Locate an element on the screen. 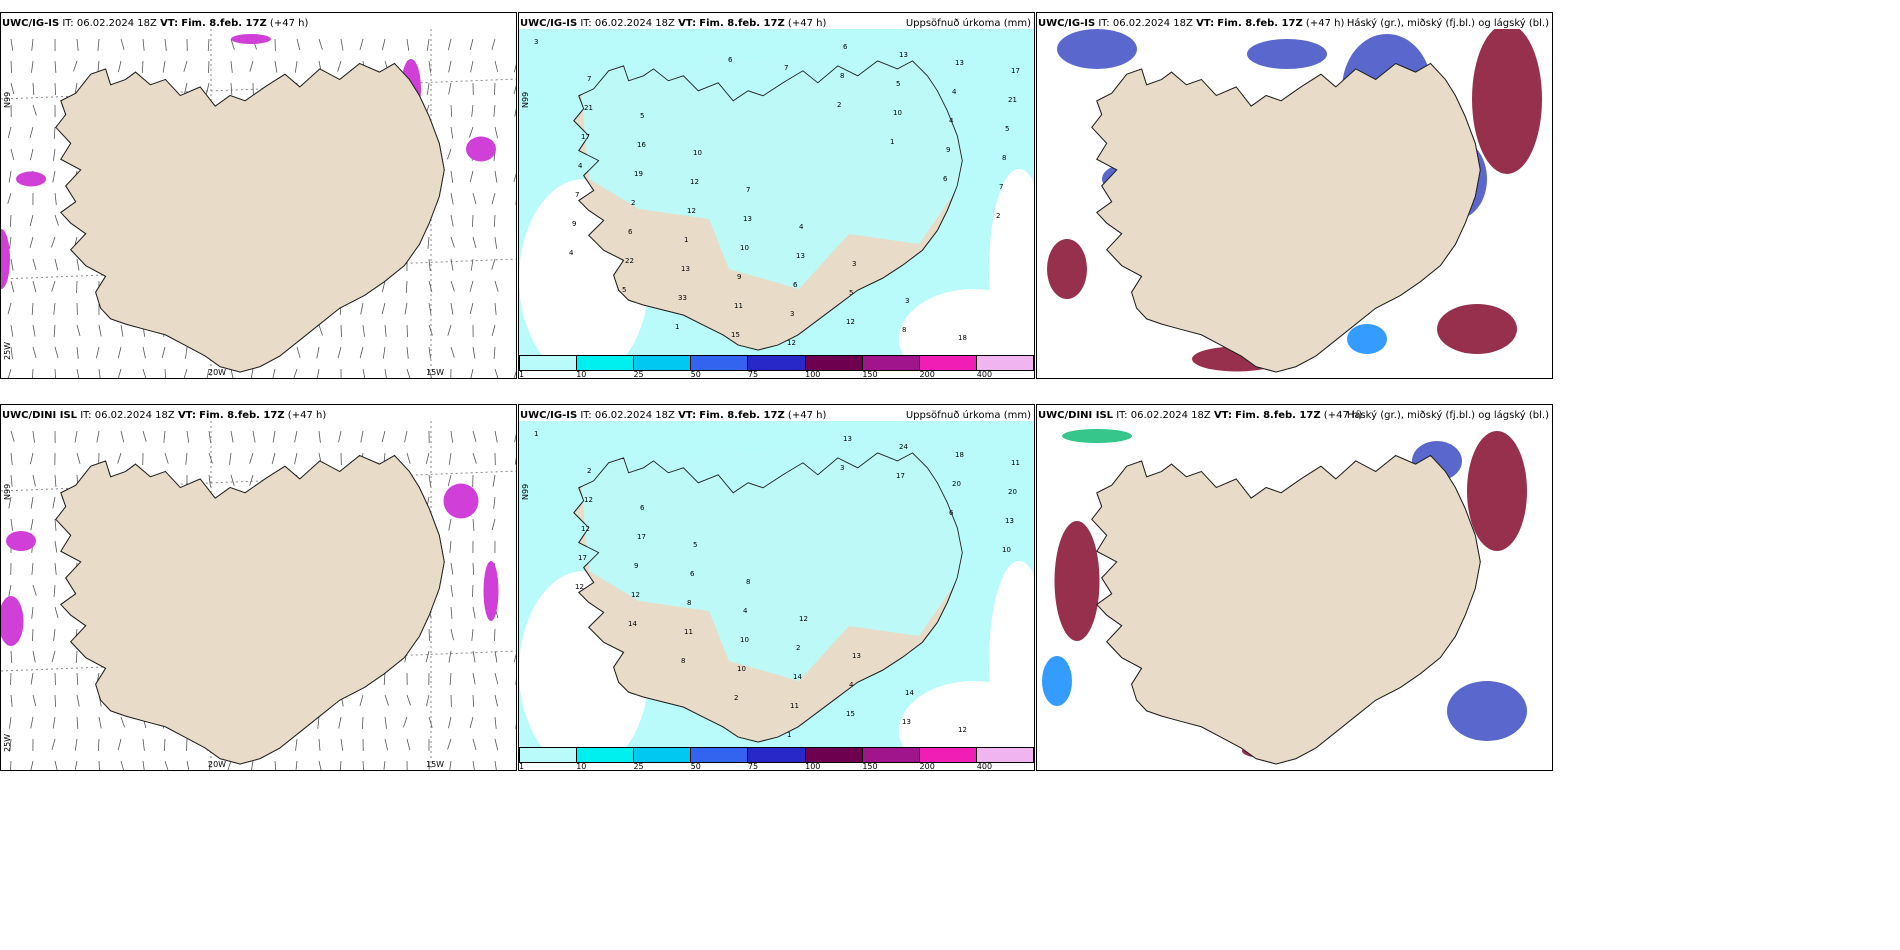 The image size is (1900, 950). graticule-line is located at coordinates (258, 269).